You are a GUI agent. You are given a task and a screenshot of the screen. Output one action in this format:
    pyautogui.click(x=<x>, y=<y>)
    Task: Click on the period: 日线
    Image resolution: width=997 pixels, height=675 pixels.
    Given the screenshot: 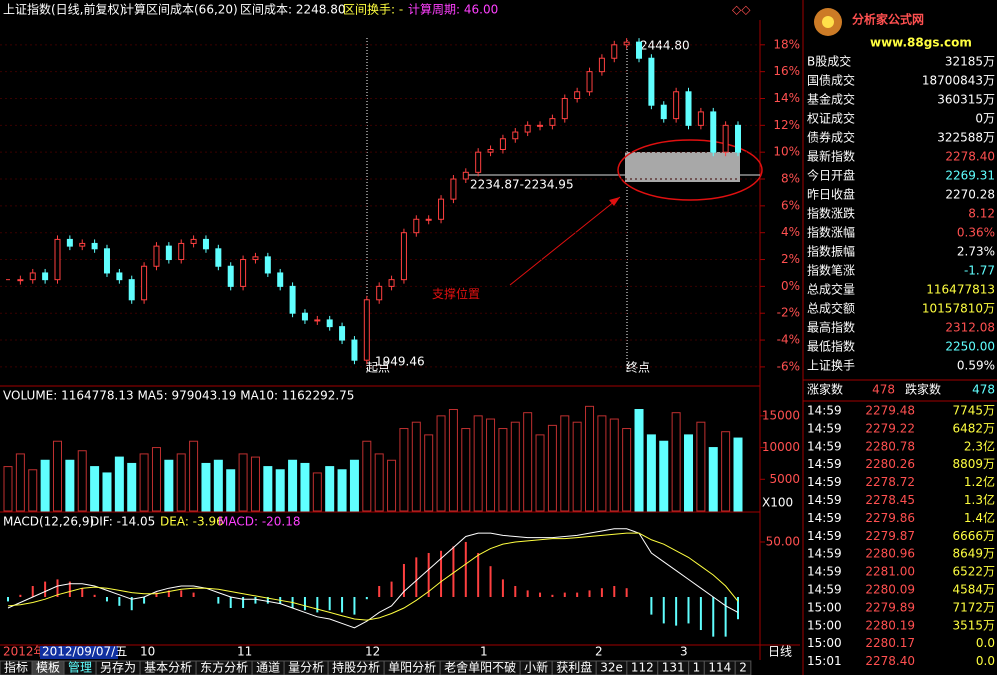 What is the action you would take?
    pyautogui.click(x=780, y=652)
    